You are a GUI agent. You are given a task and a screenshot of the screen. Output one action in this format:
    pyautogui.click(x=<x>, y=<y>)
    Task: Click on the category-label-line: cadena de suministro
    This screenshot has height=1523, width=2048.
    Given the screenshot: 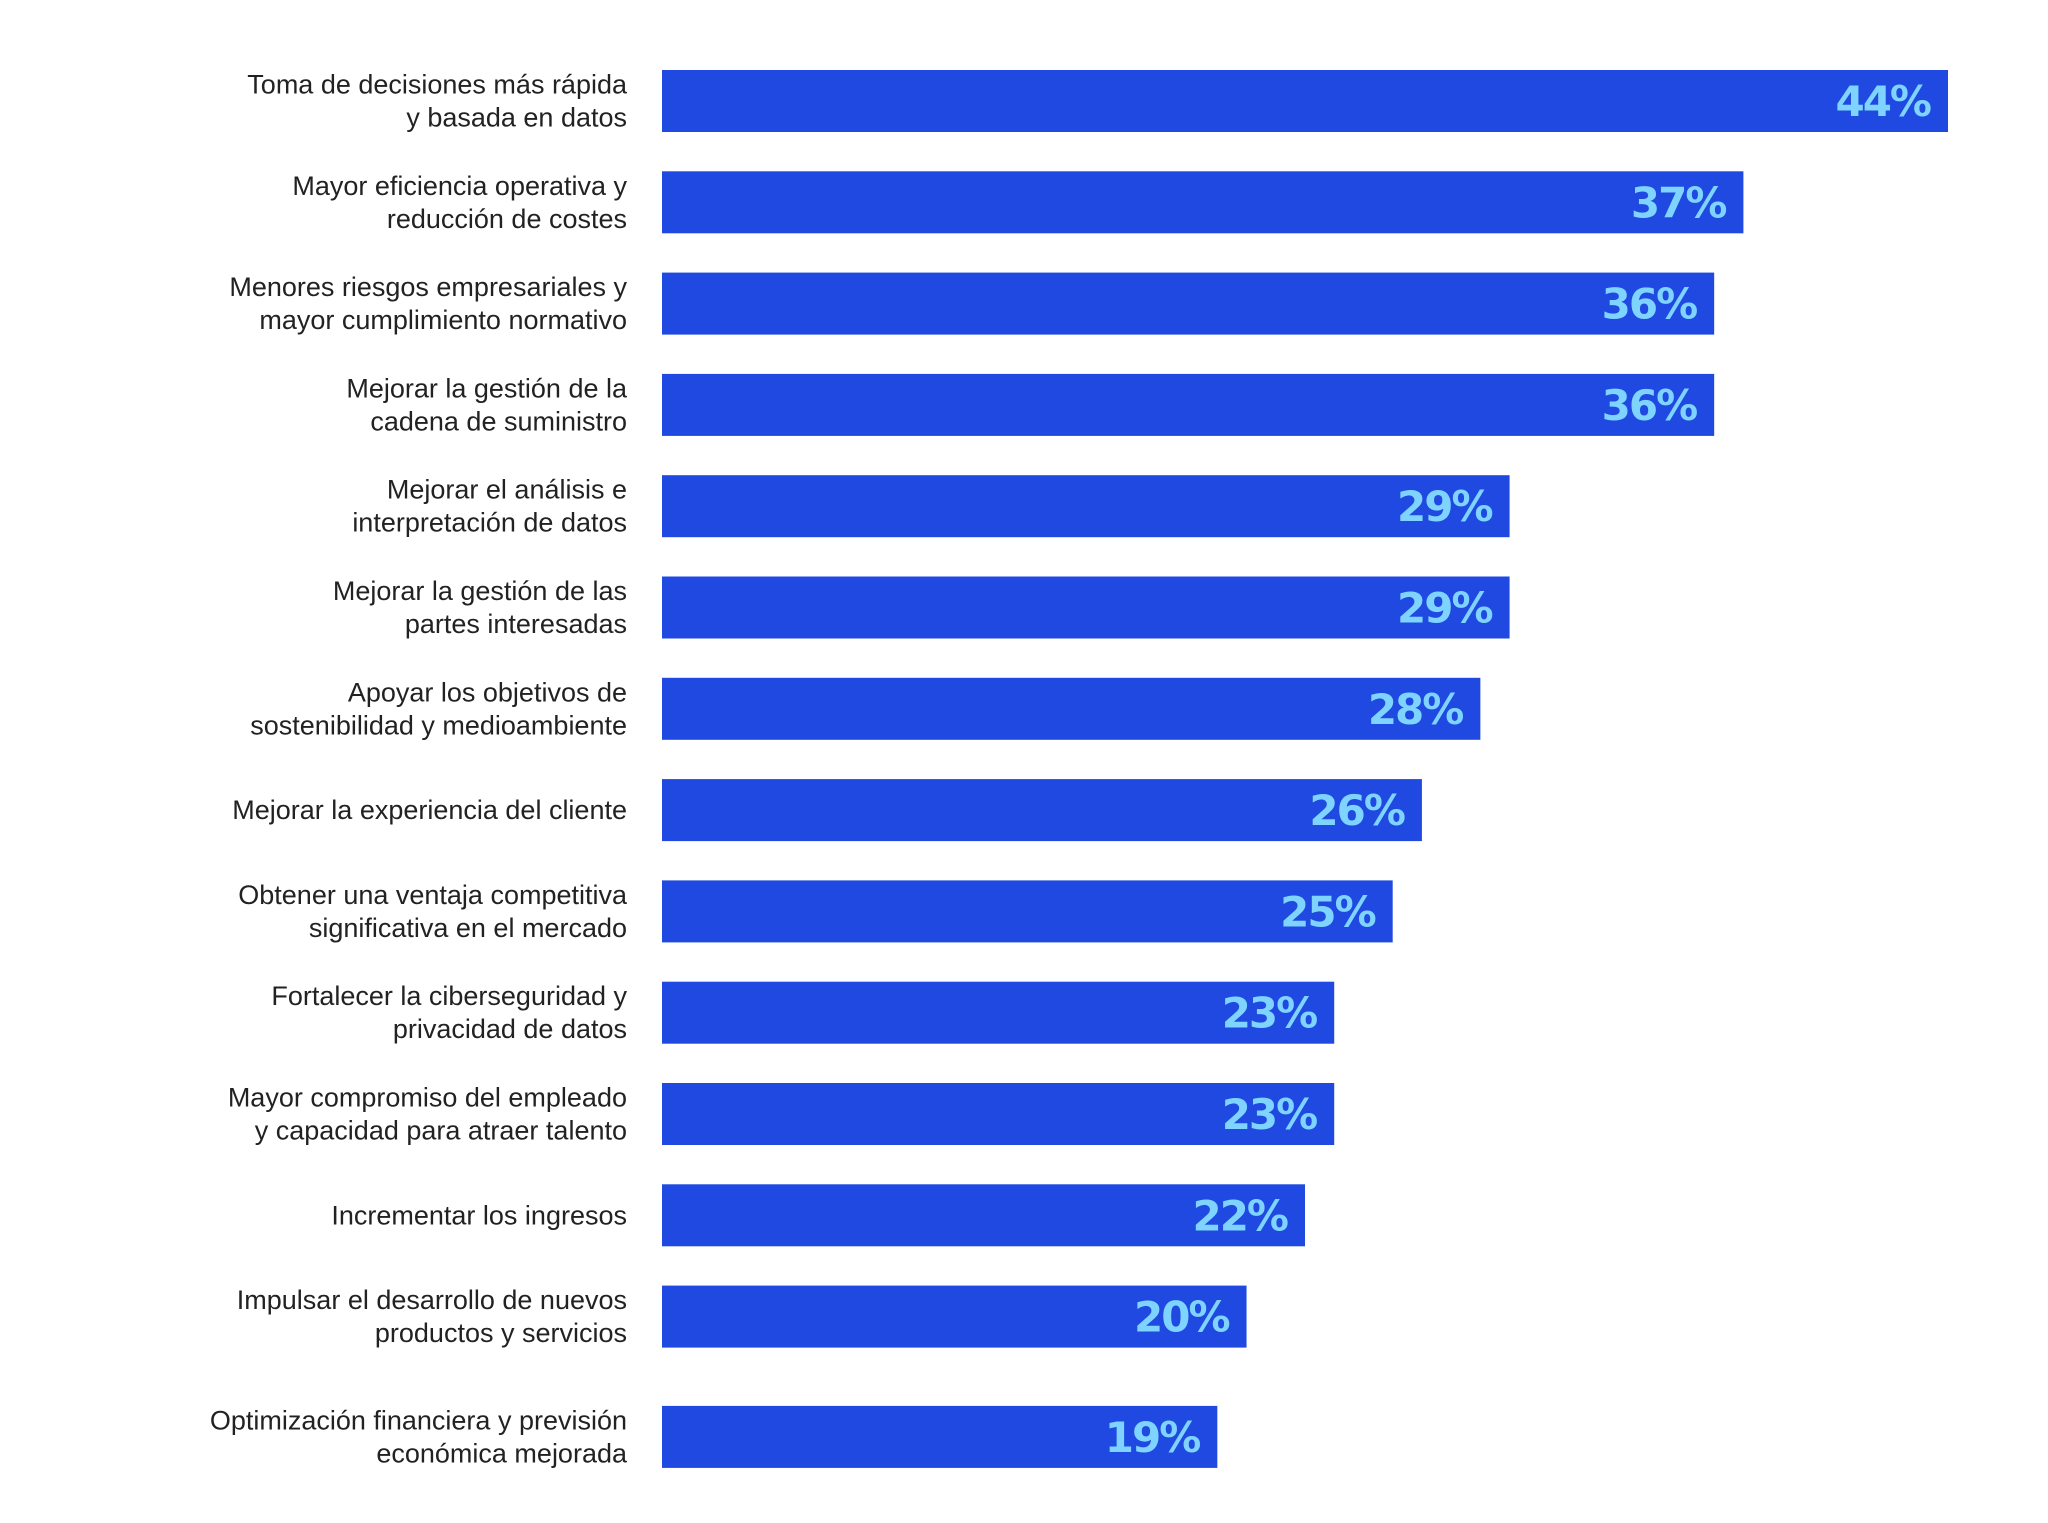 What is the action you would take?
    pyautogui.click(x=498, y=421)
    